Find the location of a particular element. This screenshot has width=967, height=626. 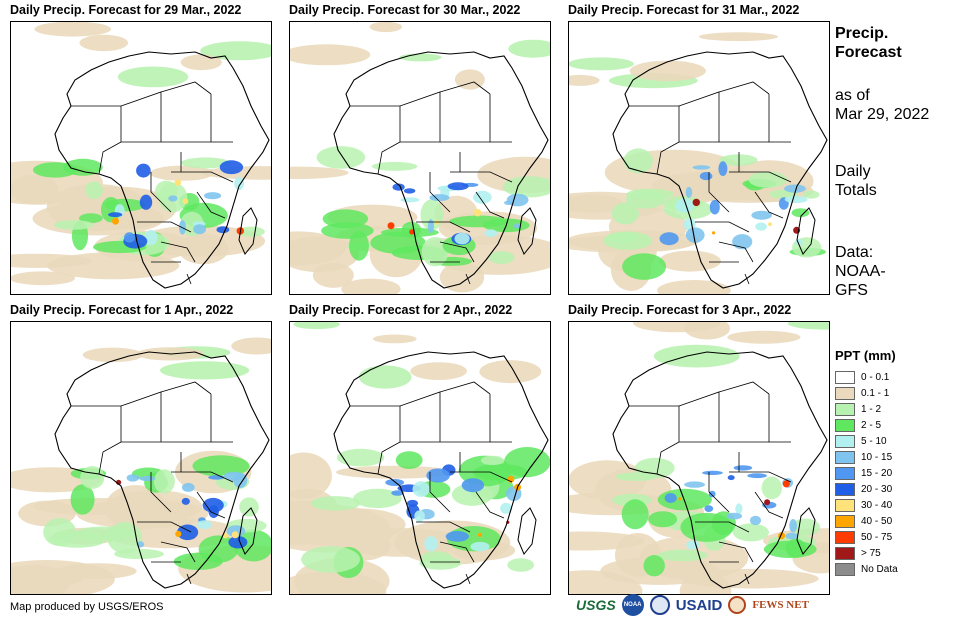

daily-line1: Daily is located at coordinates (853, 171).